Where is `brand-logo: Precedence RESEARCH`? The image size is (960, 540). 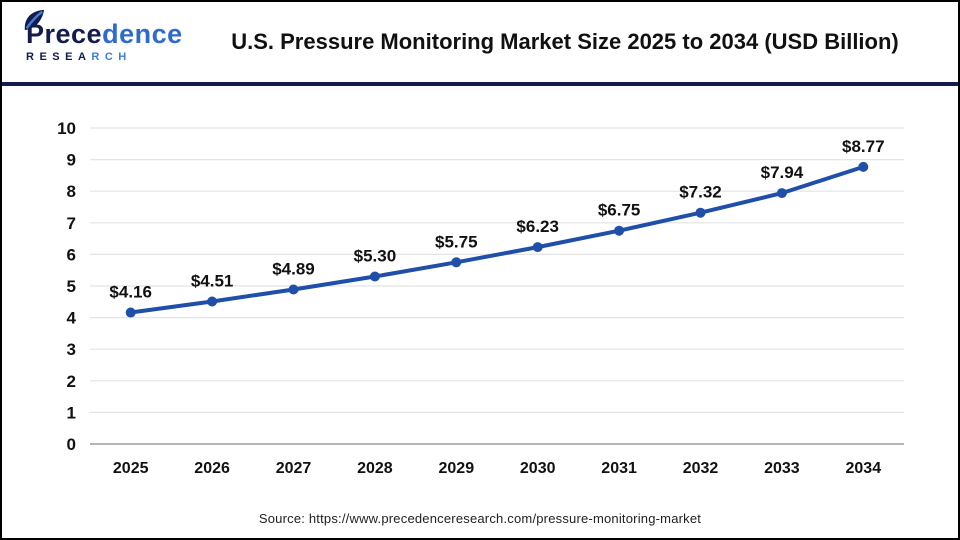 brand-logo: Precedence RESEARCH is located at coordinates (107, 36).